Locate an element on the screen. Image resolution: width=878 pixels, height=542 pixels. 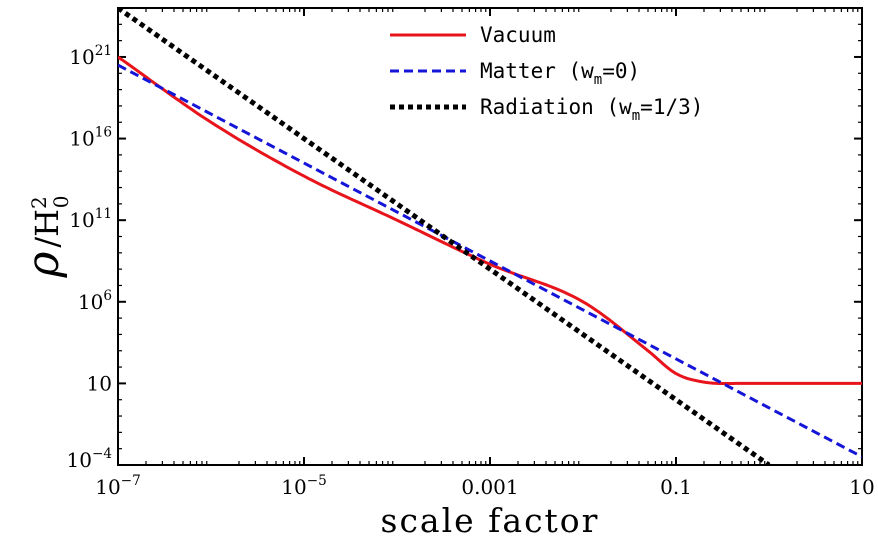
legend-label-matter: Matter (wm=0) is located at coordinates (560, 73).